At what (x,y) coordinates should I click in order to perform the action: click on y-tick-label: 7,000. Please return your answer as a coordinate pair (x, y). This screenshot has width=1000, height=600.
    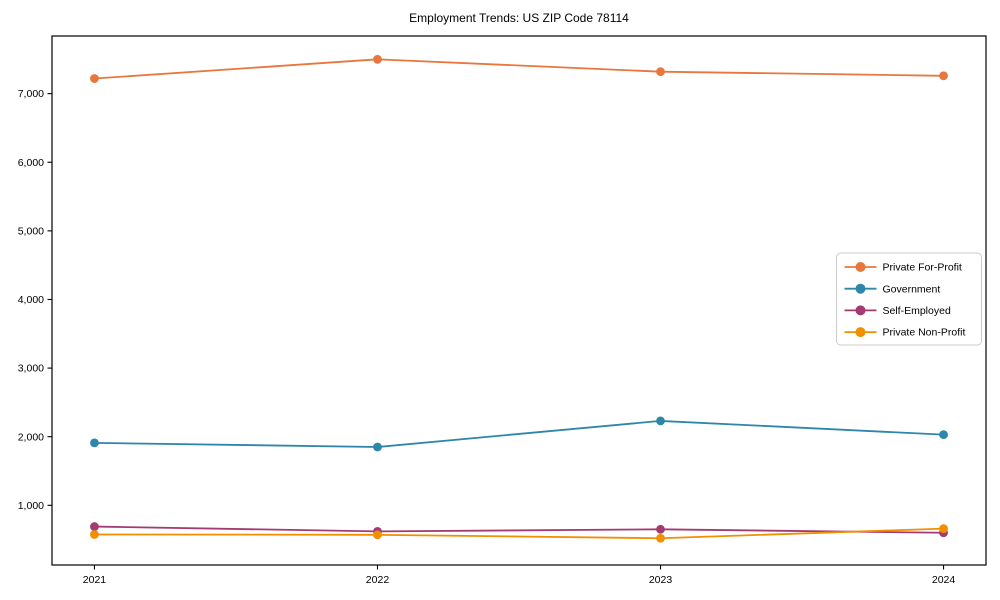
    Looking at the image, I should click on (31, 94).